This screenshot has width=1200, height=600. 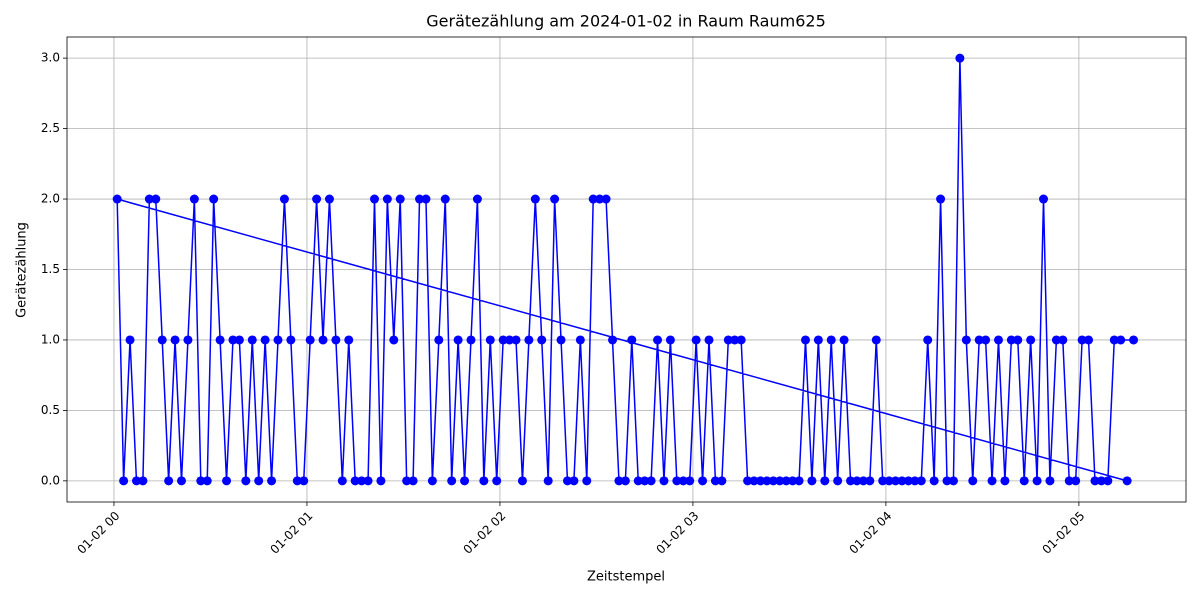 I want to click on x-tick-label: 01-02 03, so click(x=677, y=533).